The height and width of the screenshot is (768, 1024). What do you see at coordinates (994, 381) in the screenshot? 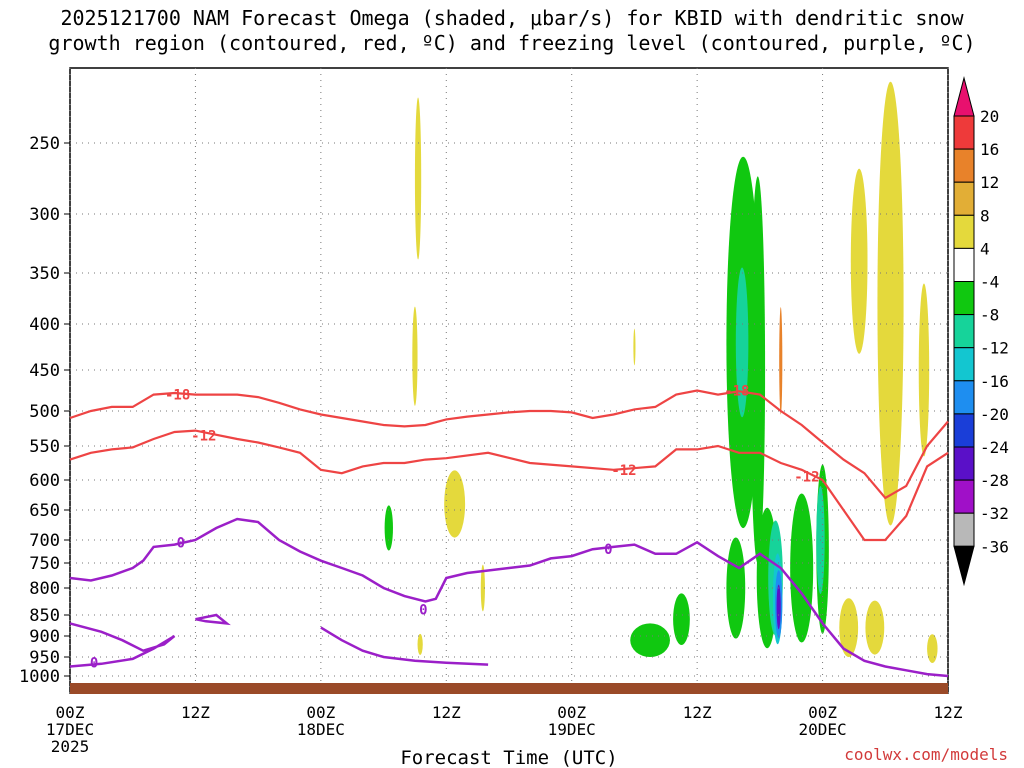
I see `colorbar-label: -16` at bounding box center [994, 381].